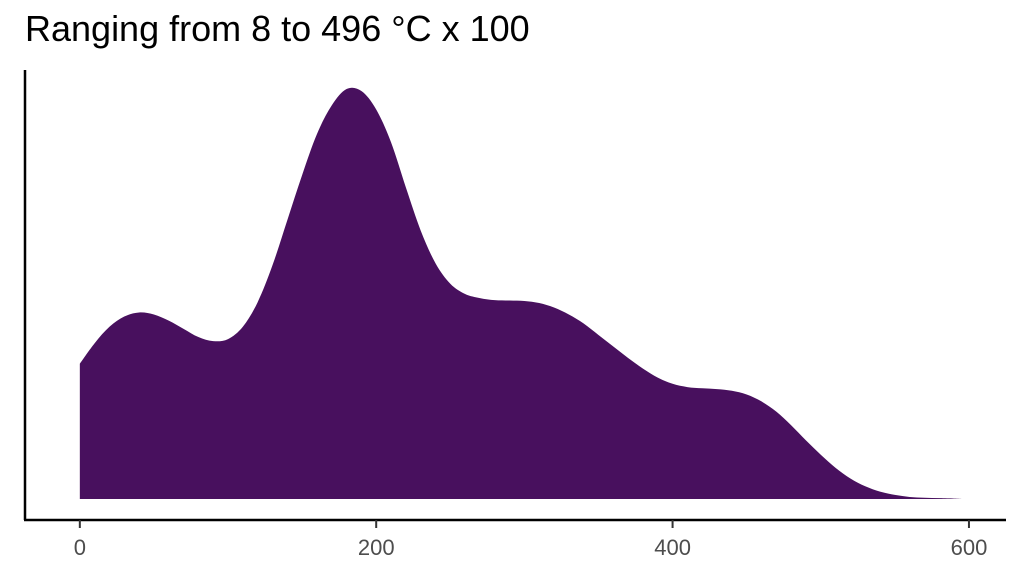  What do you see at coordinates (672, 547) in the screenshot?
I see `x-tick-label: 400` at bounding box center [672, 547].